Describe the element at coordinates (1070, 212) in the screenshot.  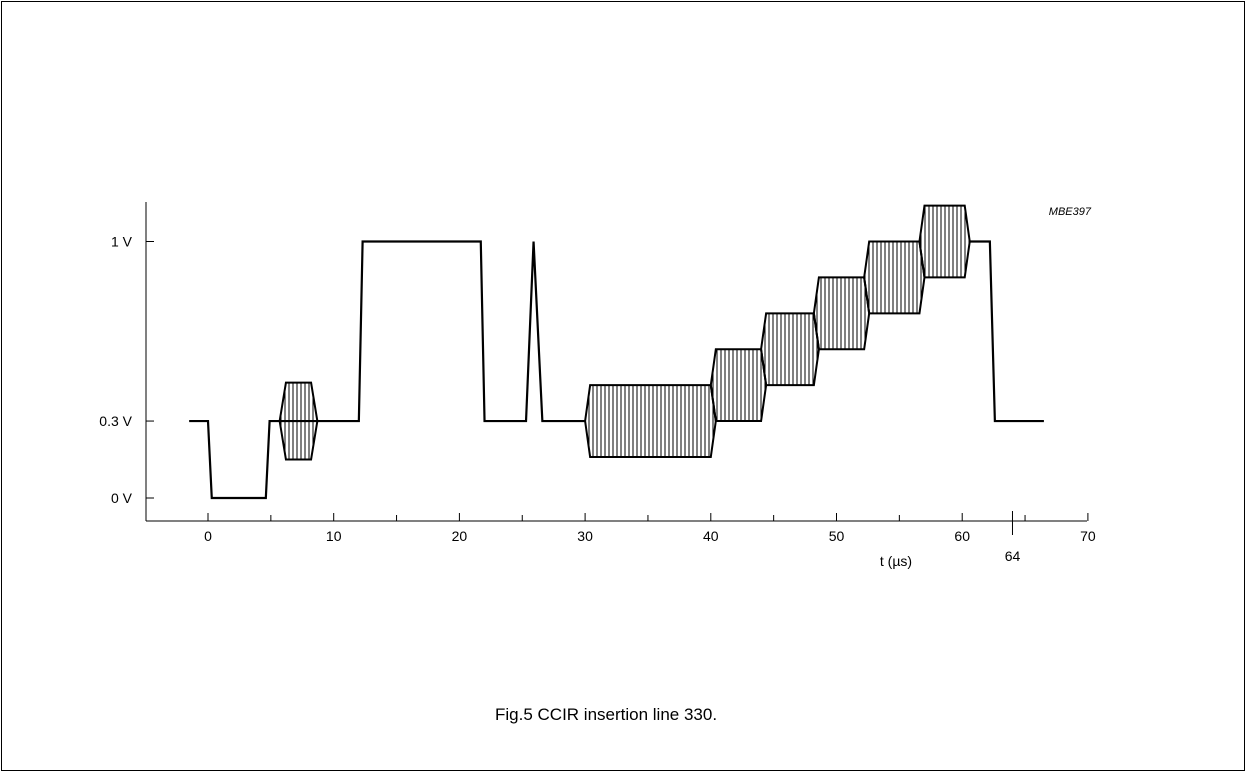
I see `figure-ref-code: MBE397` at that location.